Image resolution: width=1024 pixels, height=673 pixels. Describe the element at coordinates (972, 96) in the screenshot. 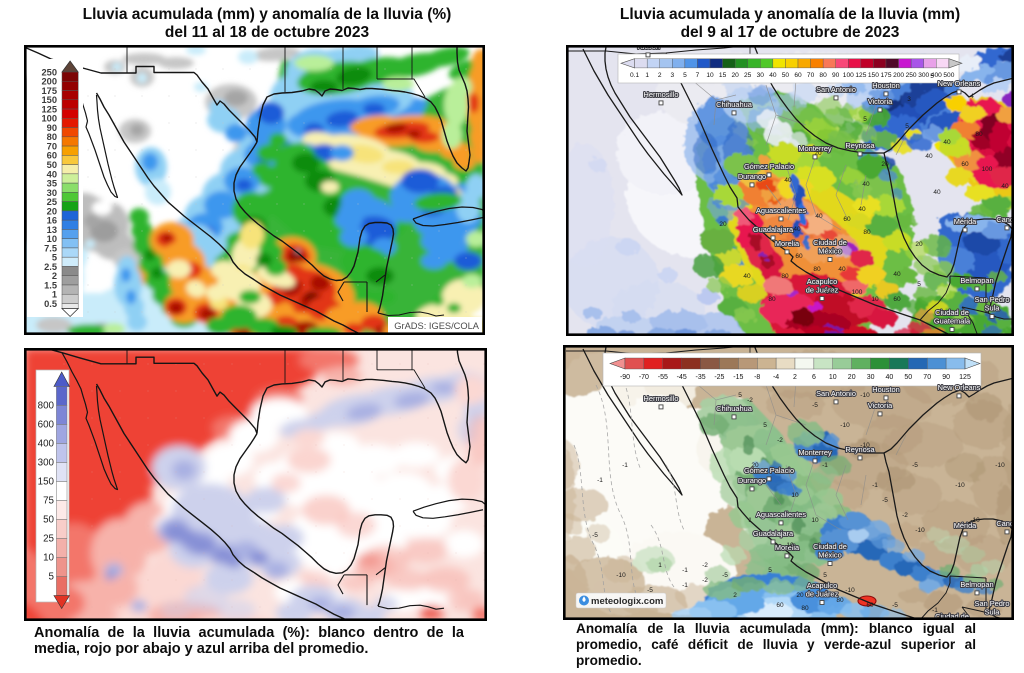

I see `svg-text: 4` at that location.